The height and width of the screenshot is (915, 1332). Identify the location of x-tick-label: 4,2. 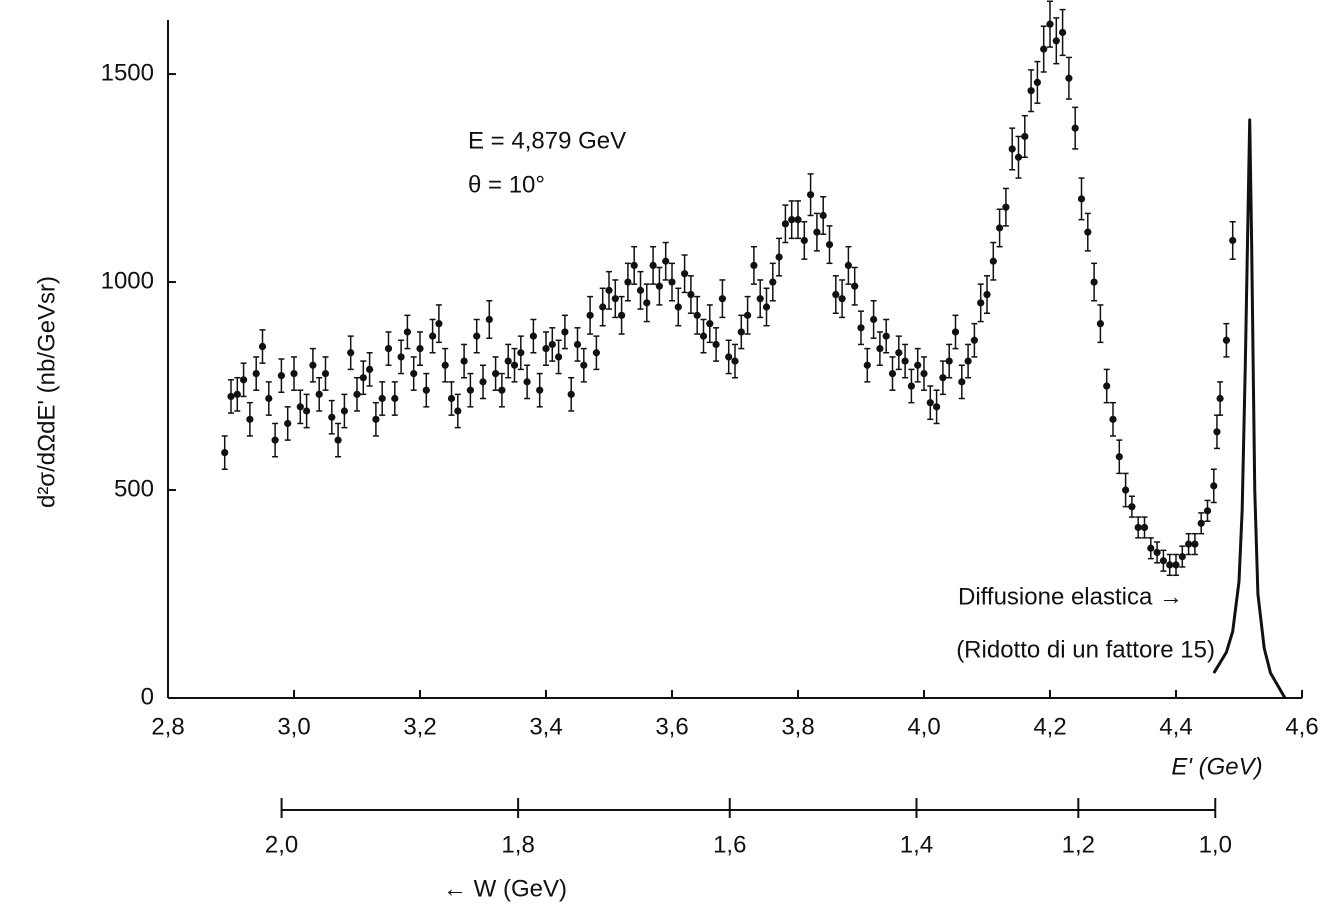
(1049, 726).